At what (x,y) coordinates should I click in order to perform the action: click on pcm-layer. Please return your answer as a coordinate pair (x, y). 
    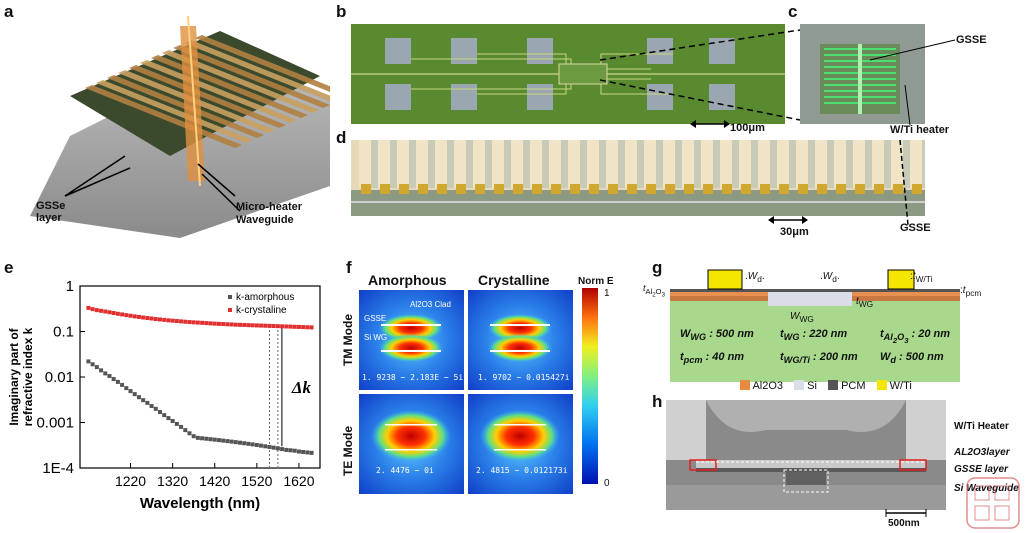
    Looking at the image, I should click on (815, 290).